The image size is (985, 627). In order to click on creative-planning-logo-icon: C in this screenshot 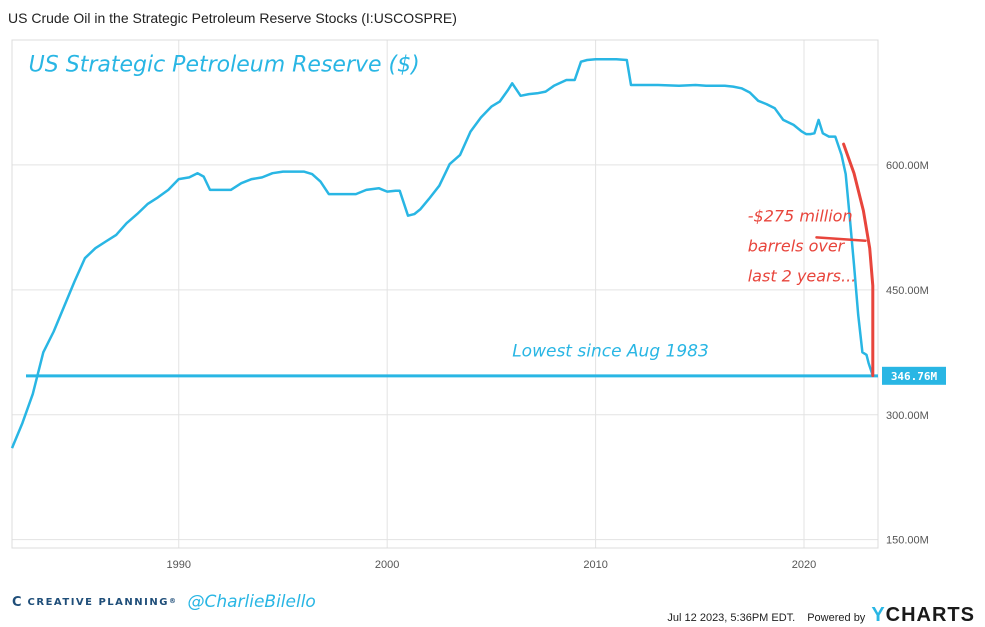, I will do `click(17, 602)`.